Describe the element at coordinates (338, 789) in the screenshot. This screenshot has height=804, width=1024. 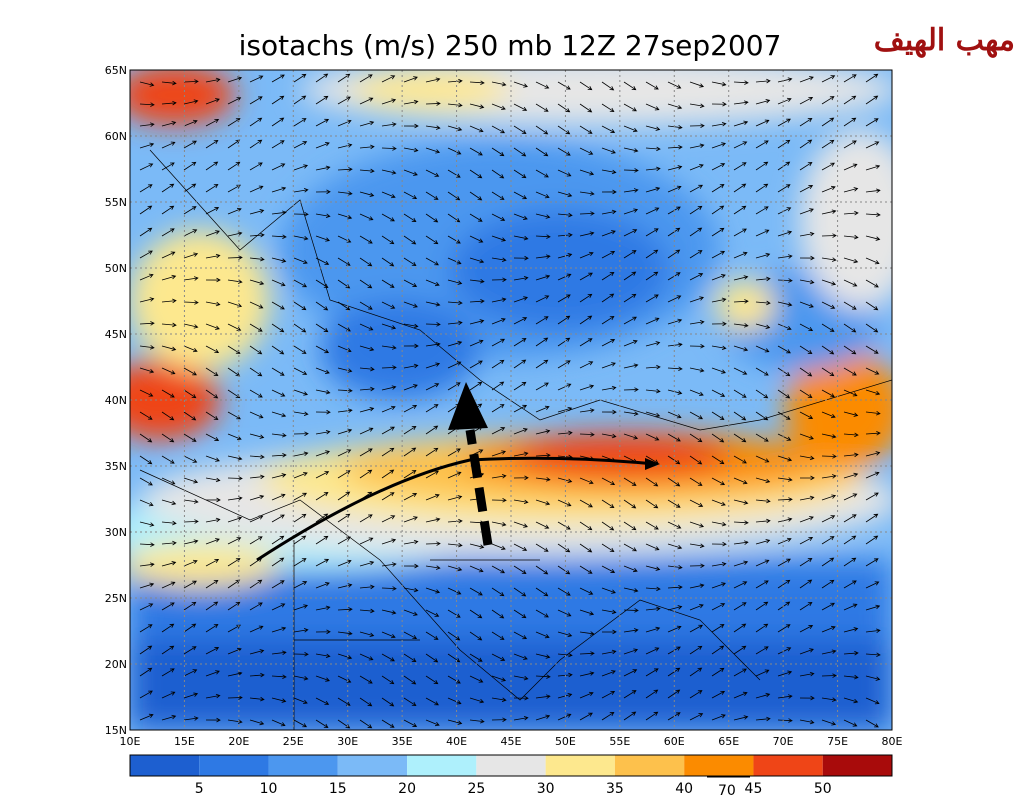
I see `colorbar-label: 15` at that location.